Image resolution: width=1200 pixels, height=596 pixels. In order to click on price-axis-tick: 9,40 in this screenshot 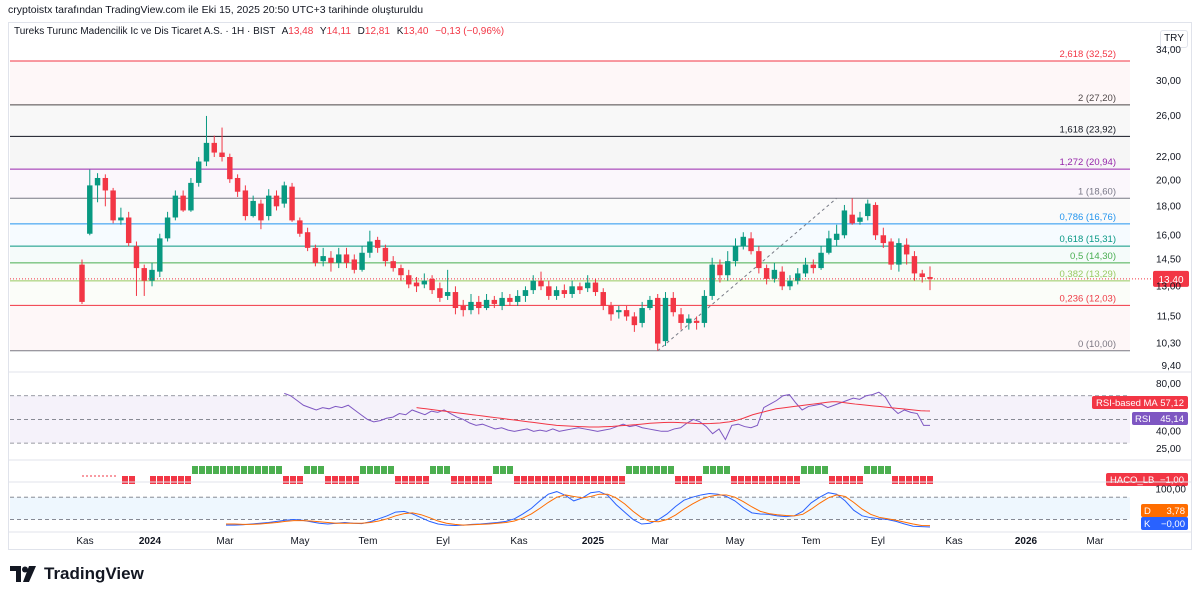, I will do `click(1172, 366)`.